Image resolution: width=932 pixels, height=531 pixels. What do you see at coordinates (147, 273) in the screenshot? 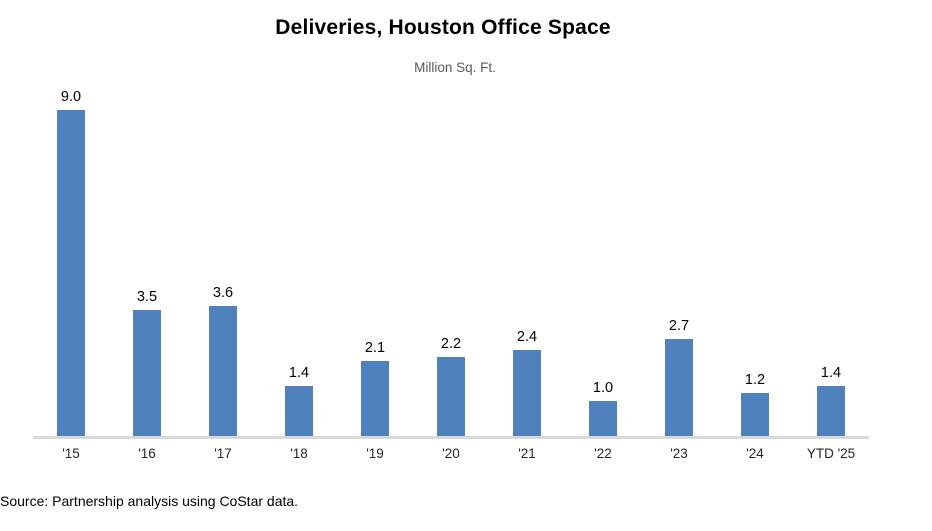
I see `chart-column: 3.5` at bounding box center [147, 273].